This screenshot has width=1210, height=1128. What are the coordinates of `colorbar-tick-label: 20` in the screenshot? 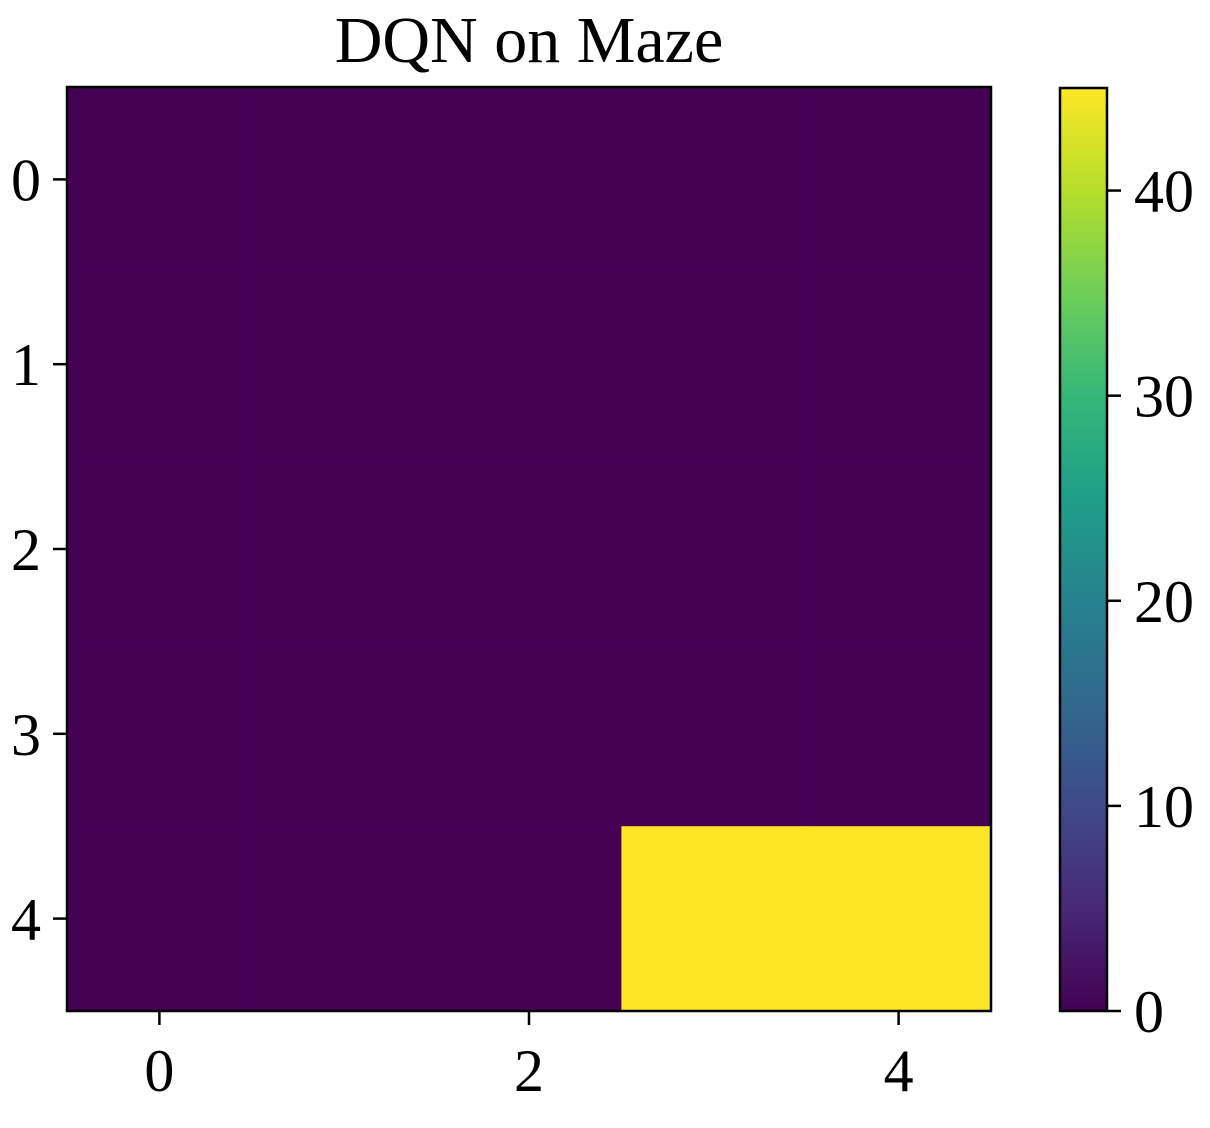 It's located at (1164, 602).